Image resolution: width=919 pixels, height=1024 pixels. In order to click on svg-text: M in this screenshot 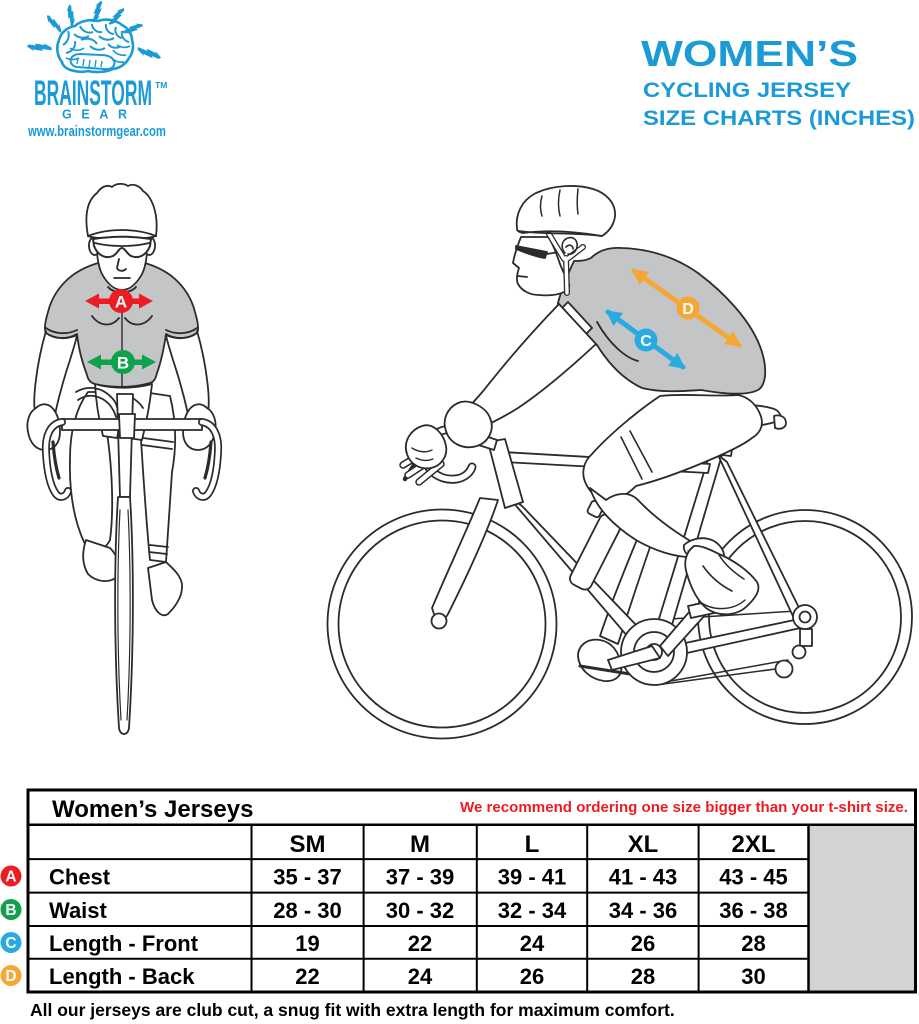, I will do `click(420, 844)`.